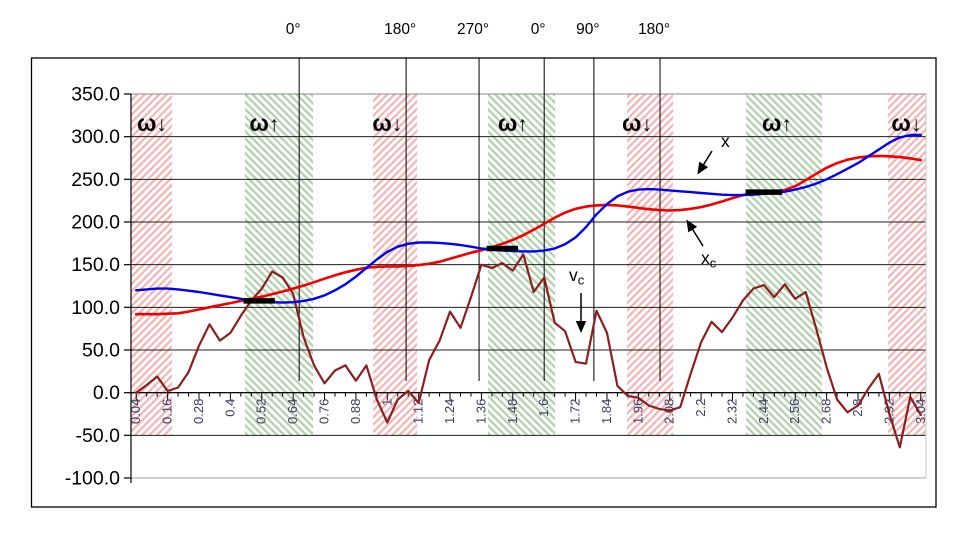  What do you see at coordinates (529, 123) in the screenshot?
I see `omega-labels-layer: ω↓ ω↑ ω↓ ω↑ ω↓ ω↑ ω↓` at bounding box center [529, 123].